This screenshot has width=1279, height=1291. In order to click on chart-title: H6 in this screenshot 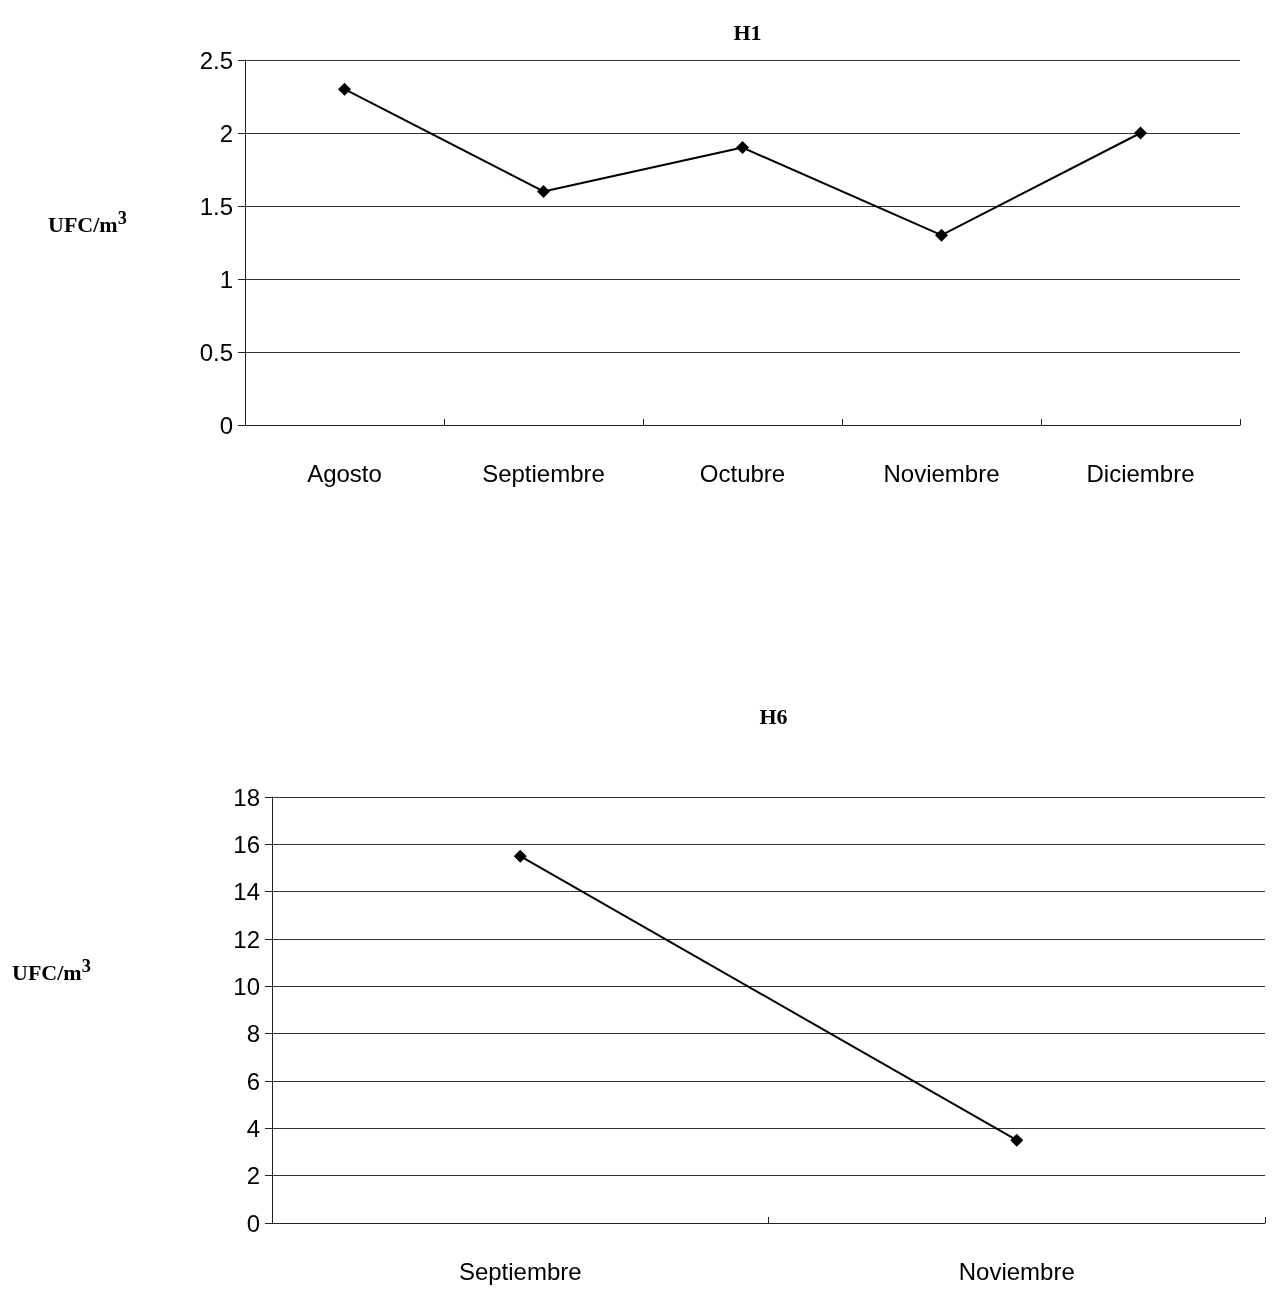, I will do `click(773, 716)`.